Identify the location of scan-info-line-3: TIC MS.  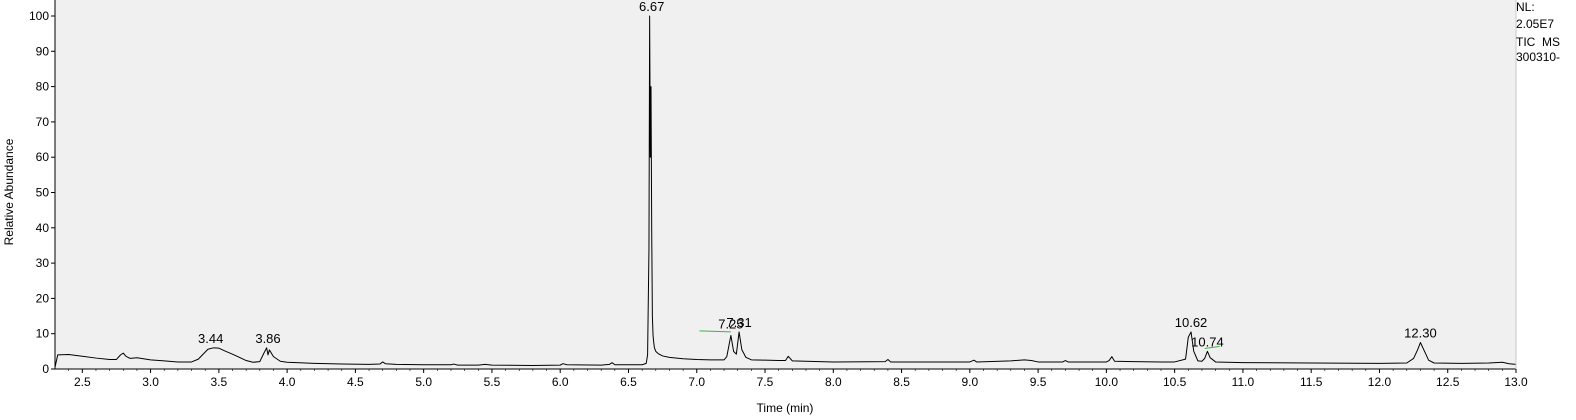
(1538, 42).